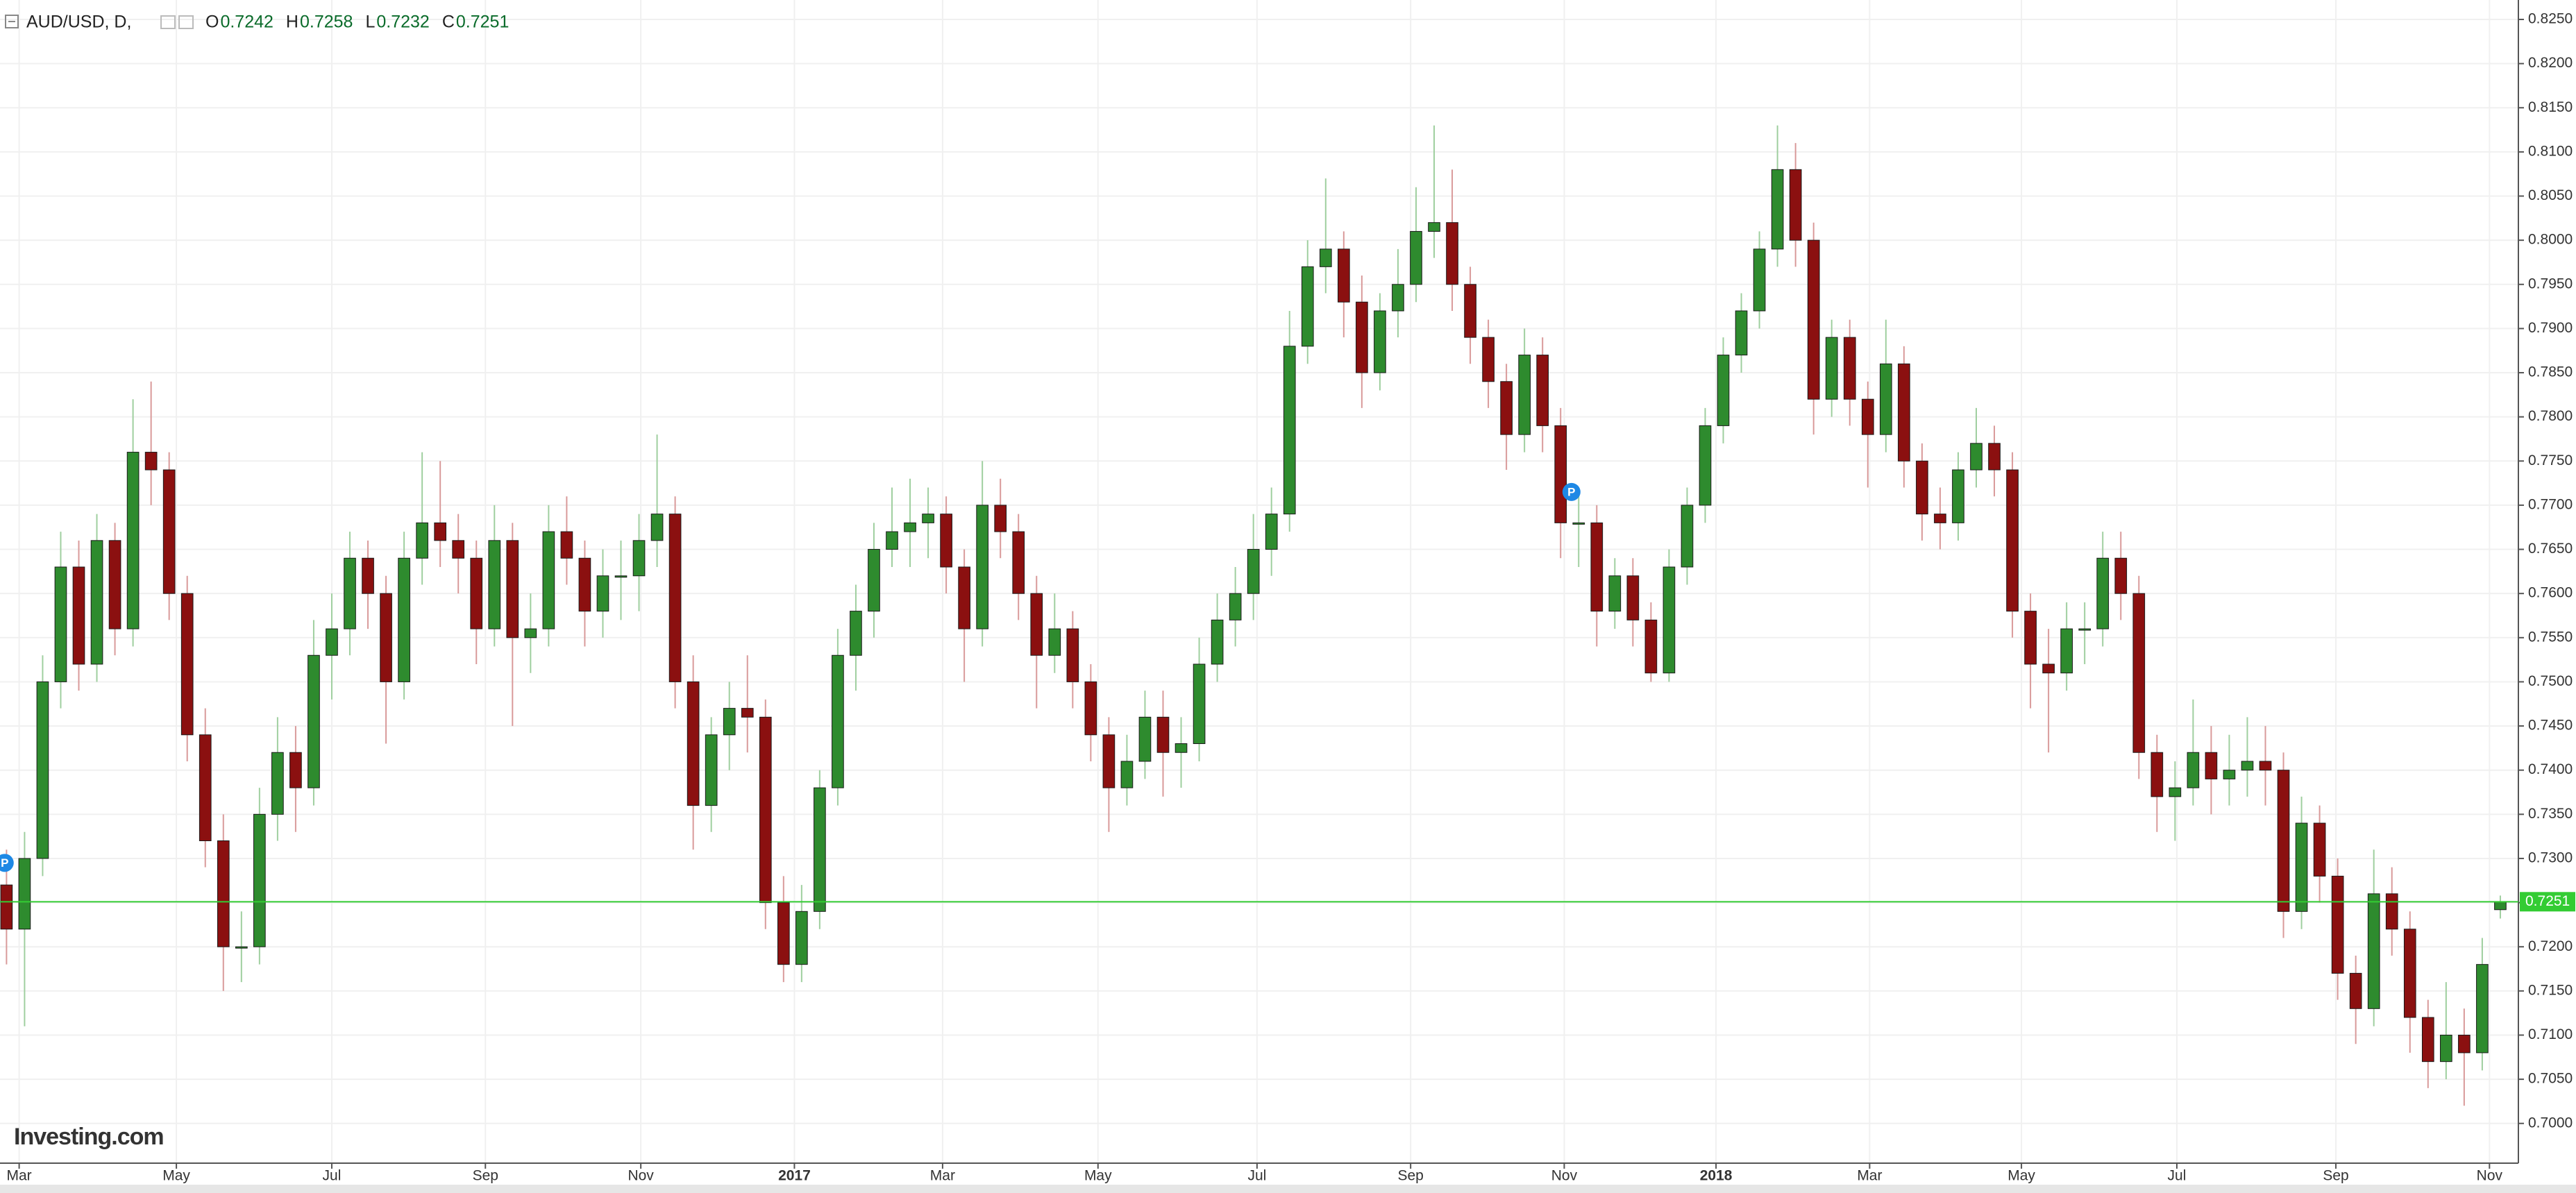  Describe the element at coordinates (485, 1176) in the screenshot. I see `x-tick-label: Sep` at that location.